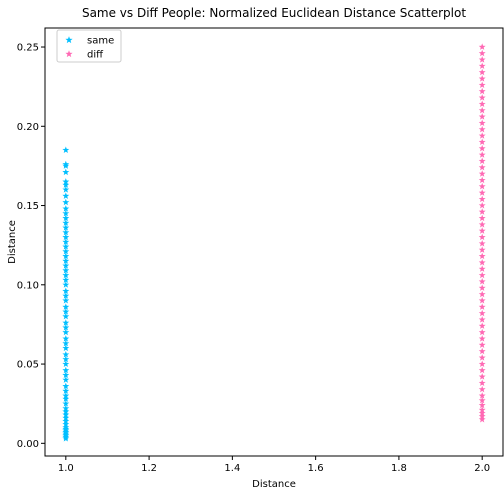 This screenshot has height=496, width=504. Describe the element at coordinates (232, 468) in the screenshot. I see `x-tick-label: 1.4` at that location.